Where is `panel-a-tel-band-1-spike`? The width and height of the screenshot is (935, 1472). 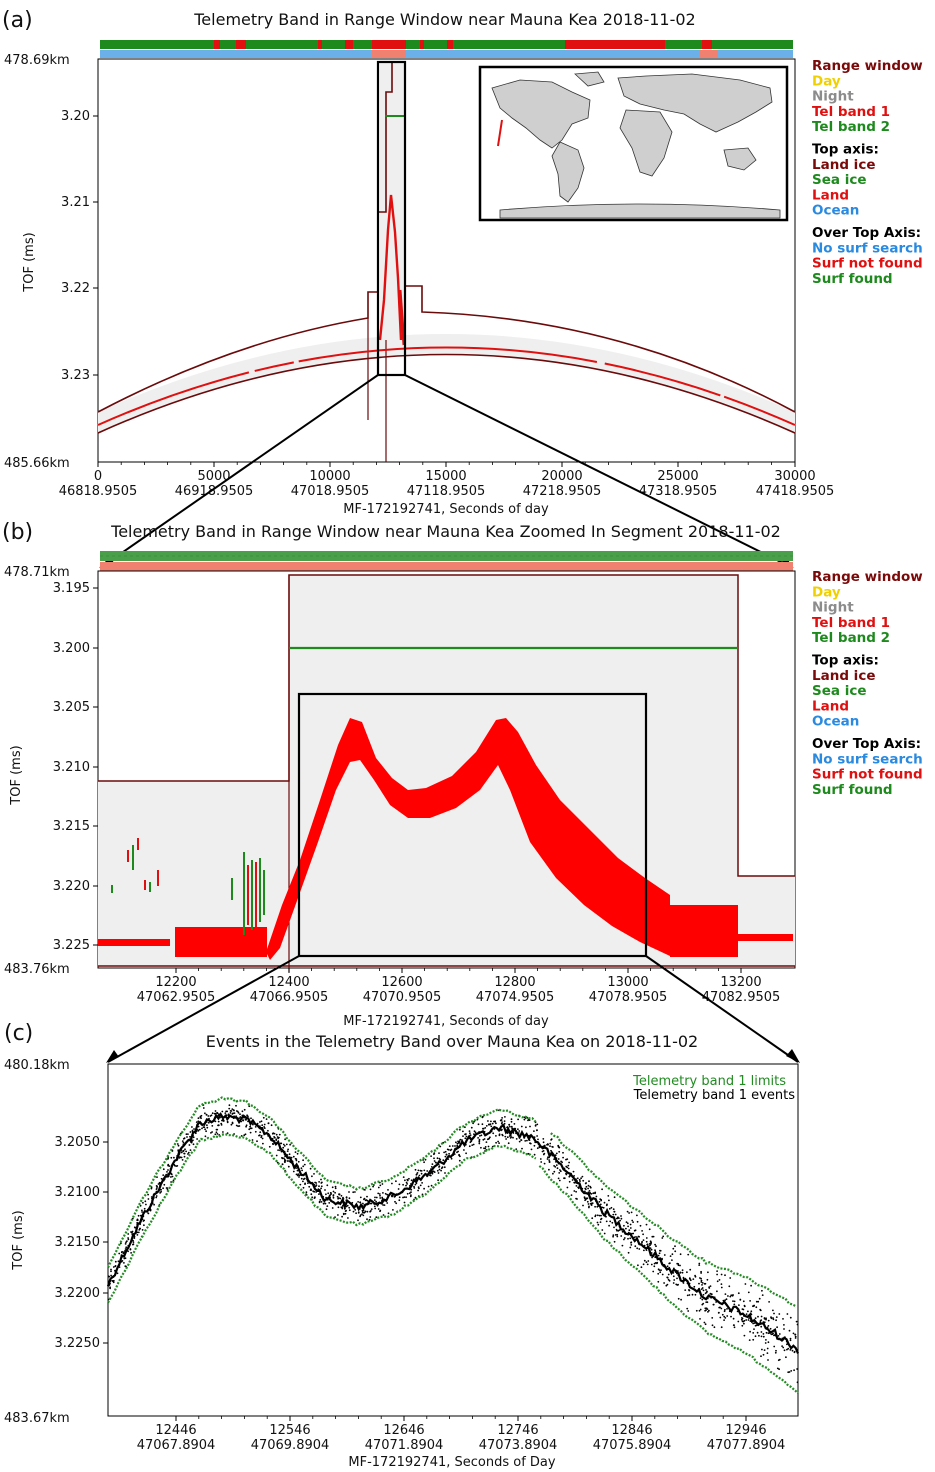
panel-a-tel-band-1-spike is located at coordinates (390, 267).